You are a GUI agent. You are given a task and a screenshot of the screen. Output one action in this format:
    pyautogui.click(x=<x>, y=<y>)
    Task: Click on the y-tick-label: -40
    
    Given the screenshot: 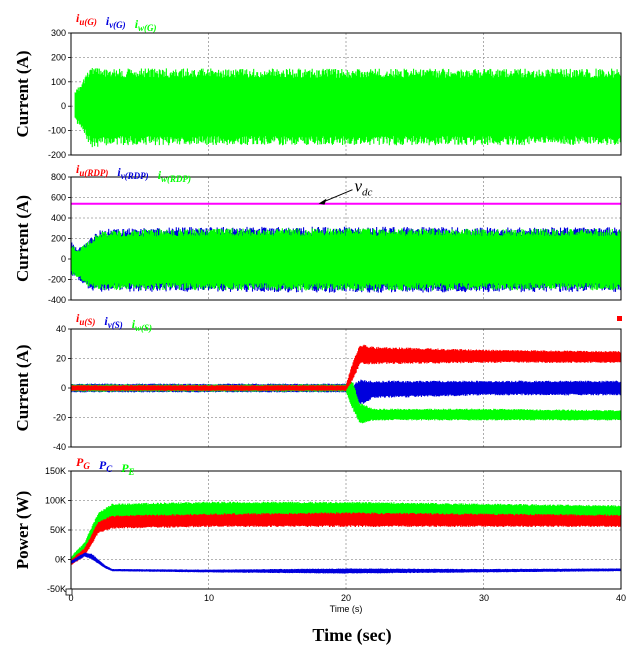 What is the action you would take?
    pyautogui.click(x=59, y=447)
    